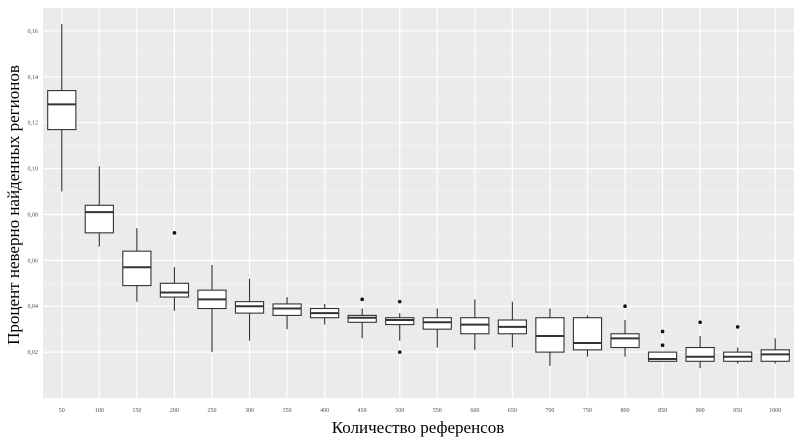 Image resolution: width=800 pixels, height=439 pixels. What do you see at coordinates (324, 411) in the screenshot?
I see `x-tick-label: 400` at bounding box center [324, 411].